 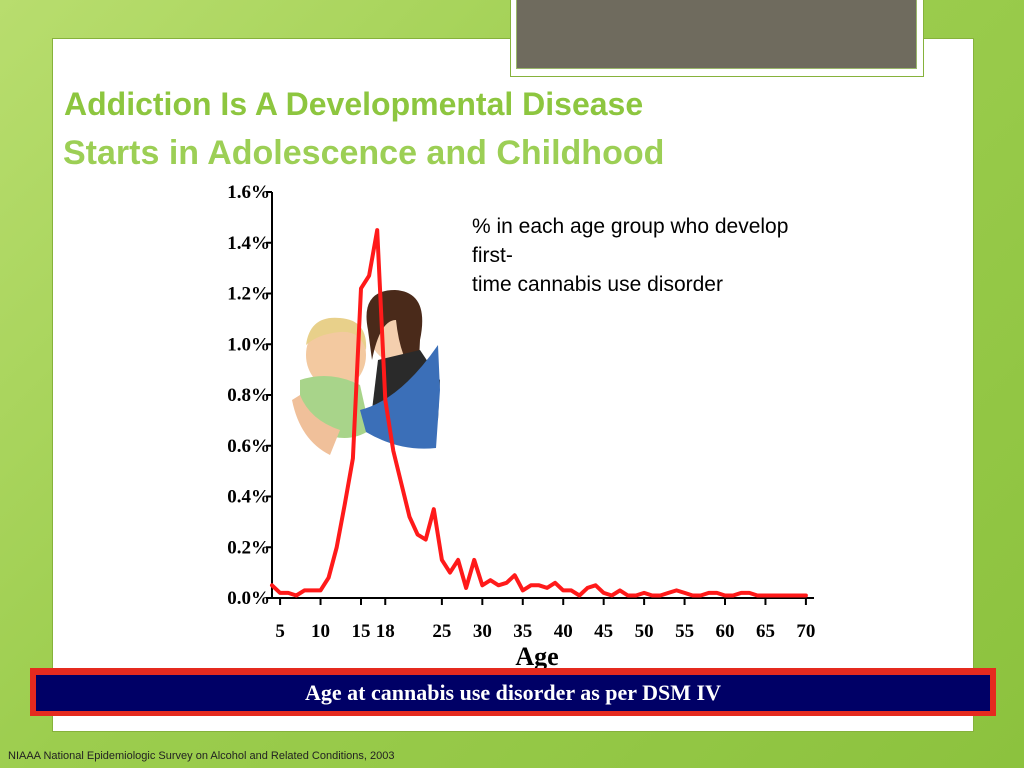 What do you see at coordinates (360, 631) in the screenshot?
I see `x-tick-label: 15` at bounding box center [360, 631].